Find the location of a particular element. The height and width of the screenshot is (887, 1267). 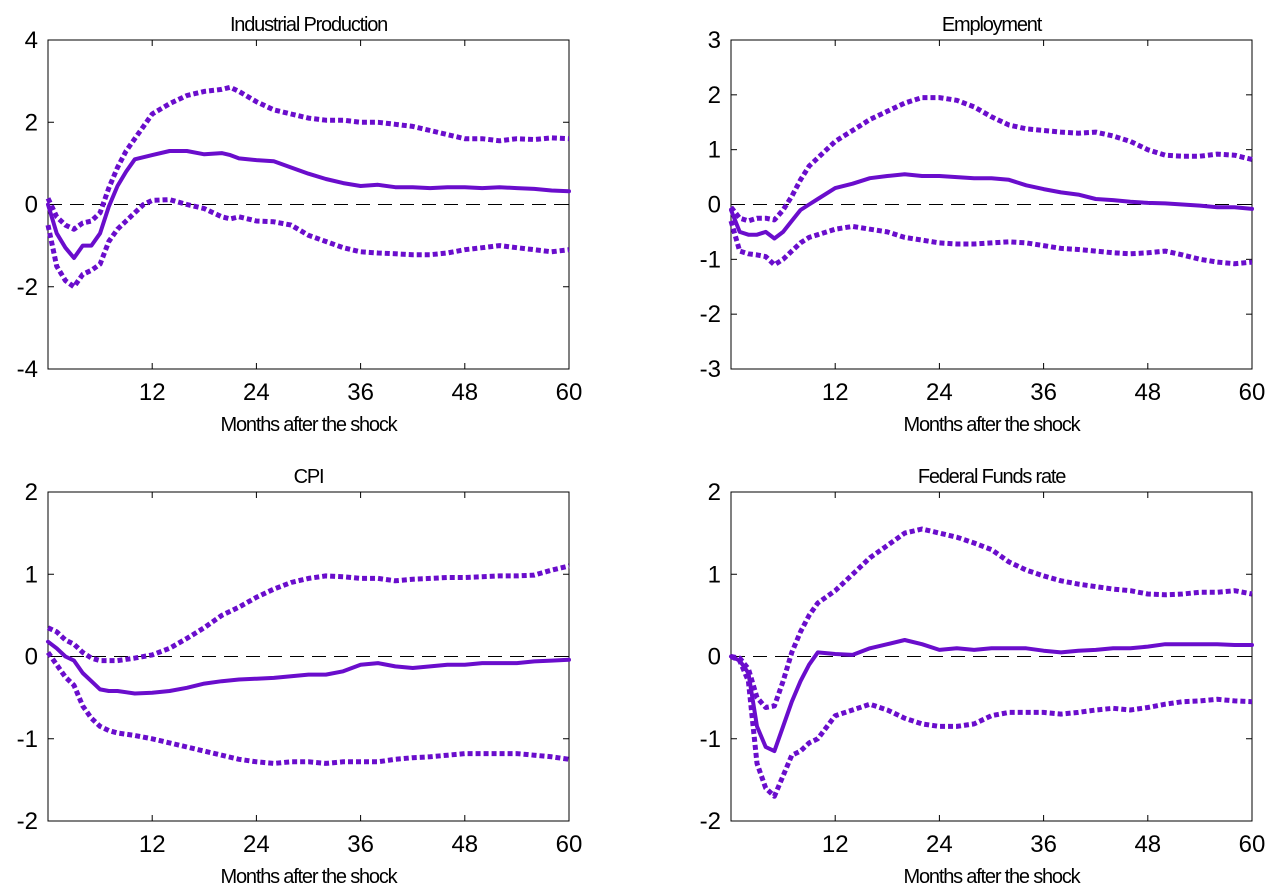

y-tick-label: -3 is located at coordinates (710, 369).